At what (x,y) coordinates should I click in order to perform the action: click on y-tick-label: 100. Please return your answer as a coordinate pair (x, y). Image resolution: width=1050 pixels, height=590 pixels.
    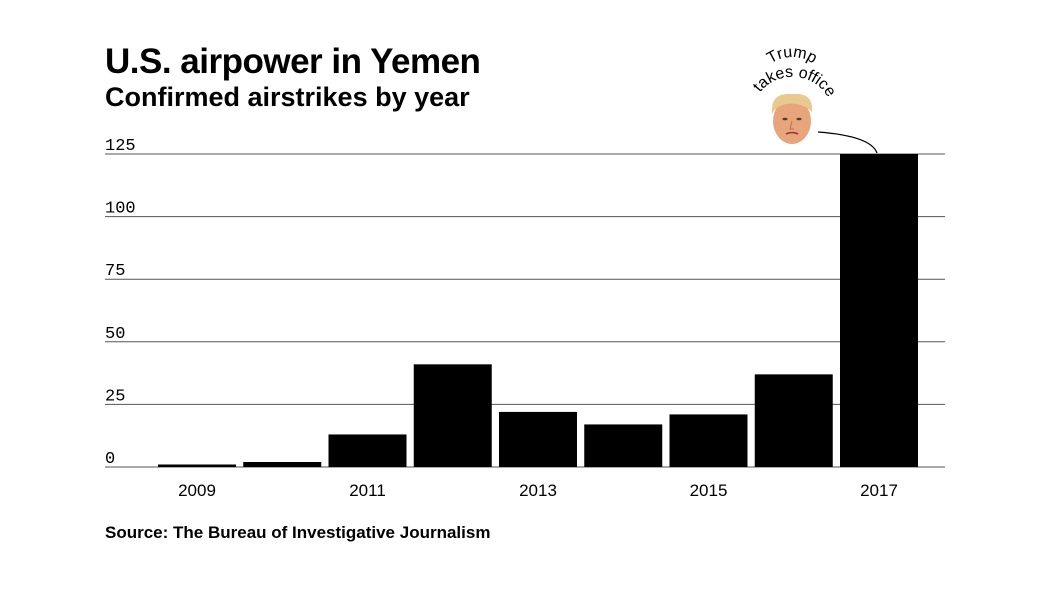
    Looking at the image, I should click on (120, 209).